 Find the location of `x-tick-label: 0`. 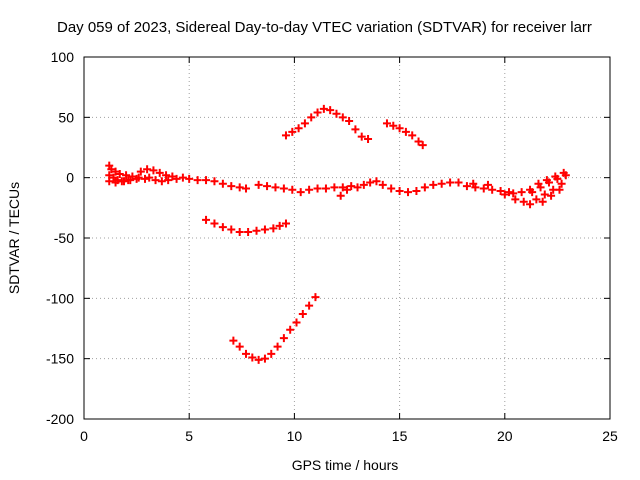

x-tick-label: 0 is located at coordinates (84, 436).